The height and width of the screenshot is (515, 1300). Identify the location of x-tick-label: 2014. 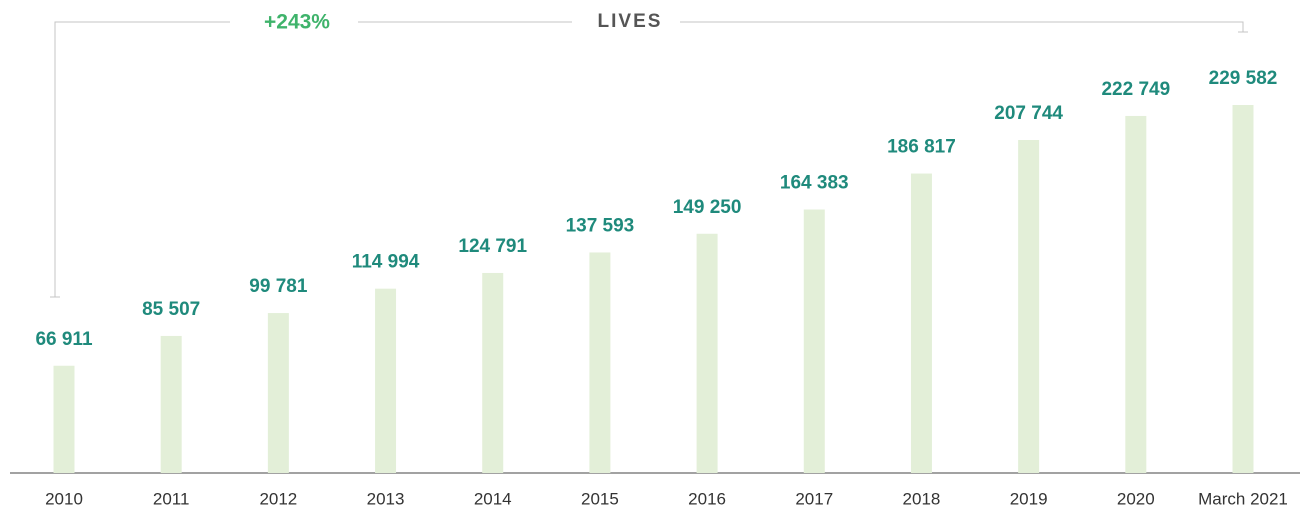
(493, 498).